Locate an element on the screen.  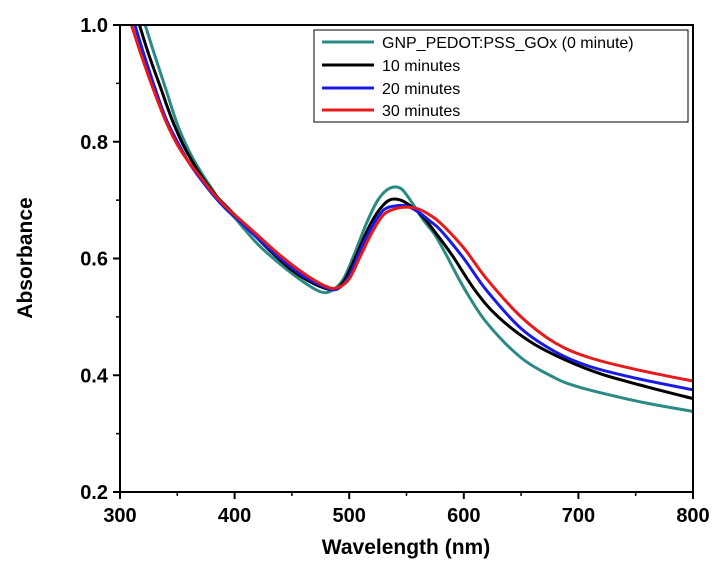
y-axis-title: Absorbance is located at coordinates (25, 257).